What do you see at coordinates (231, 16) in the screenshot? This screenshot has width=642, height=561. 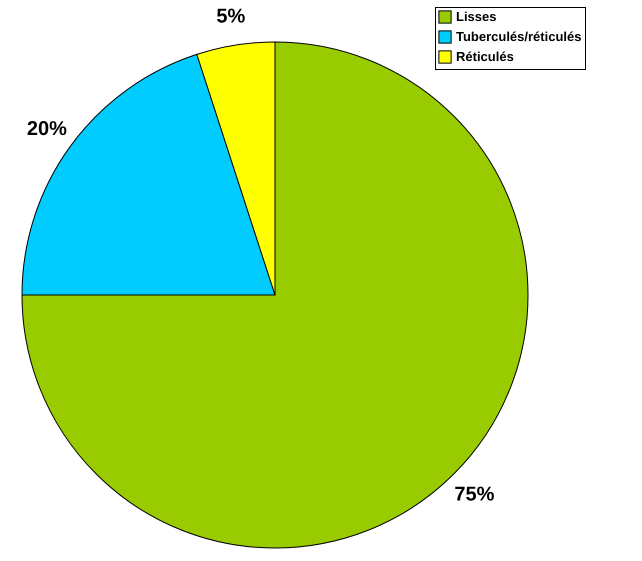 I see `data-label: 5%` at bounding box center [231, 16].